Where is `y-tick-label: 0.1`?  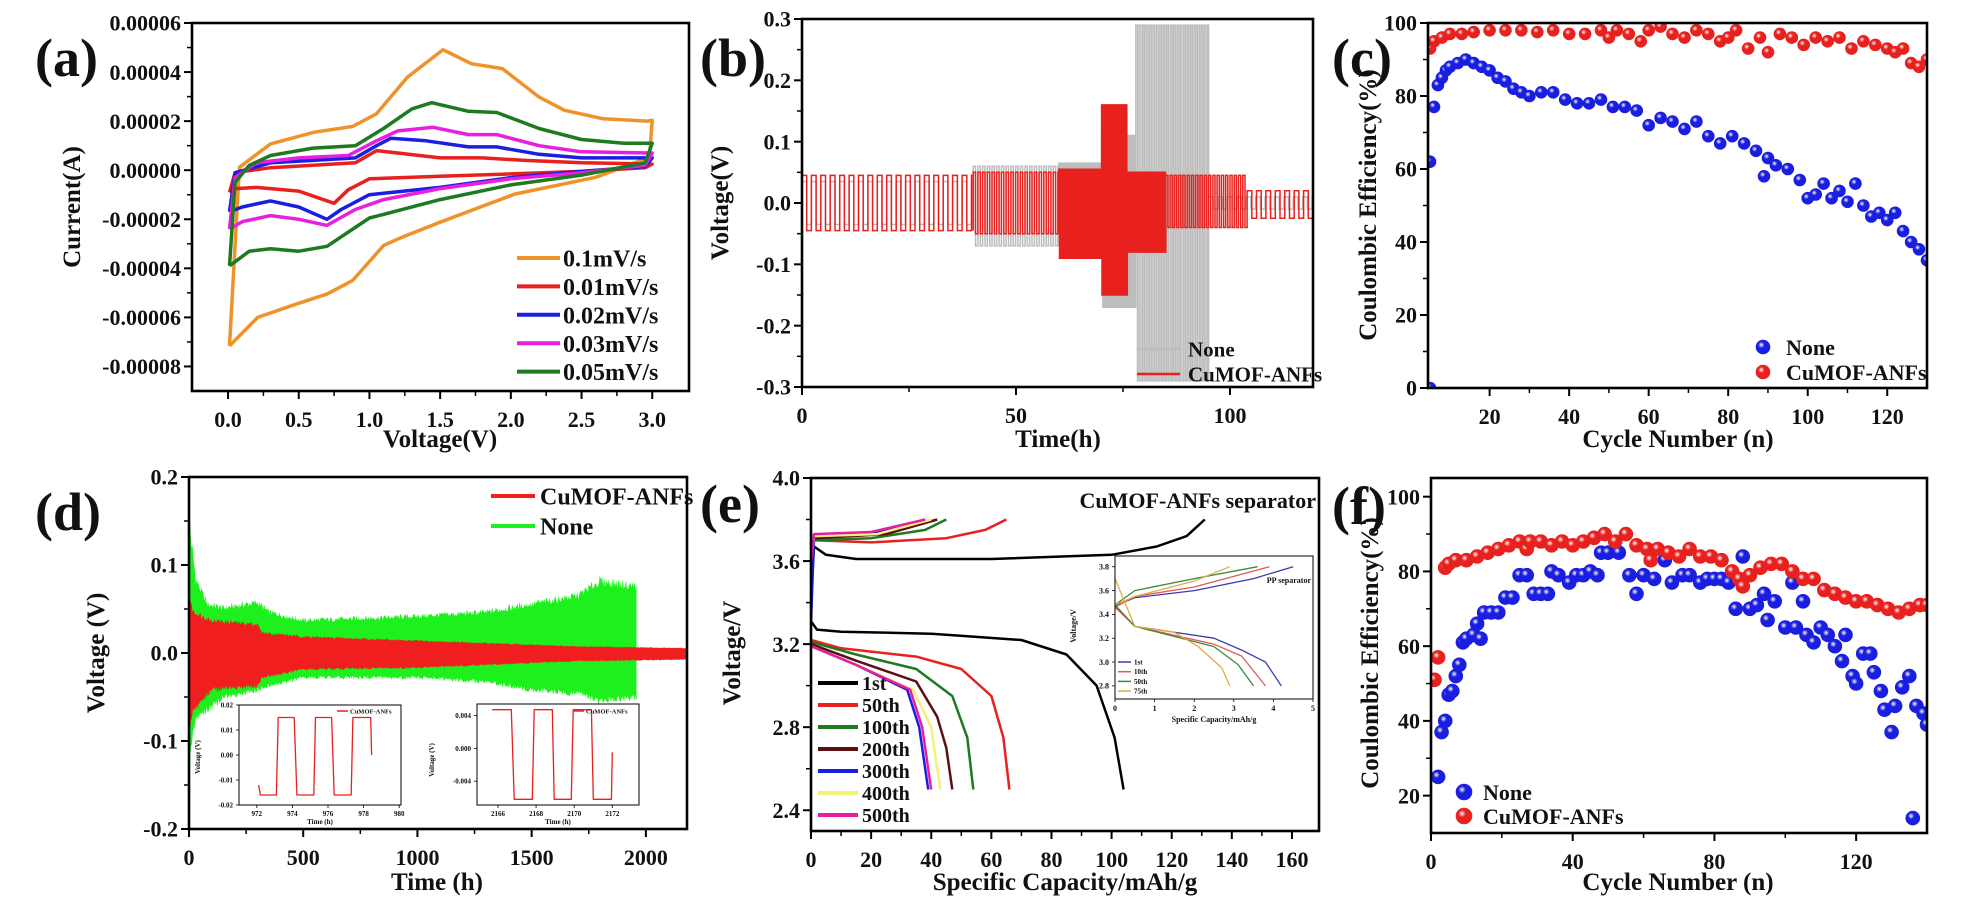 y-tick-label: 0.1 is located at coordinates (165, 565).